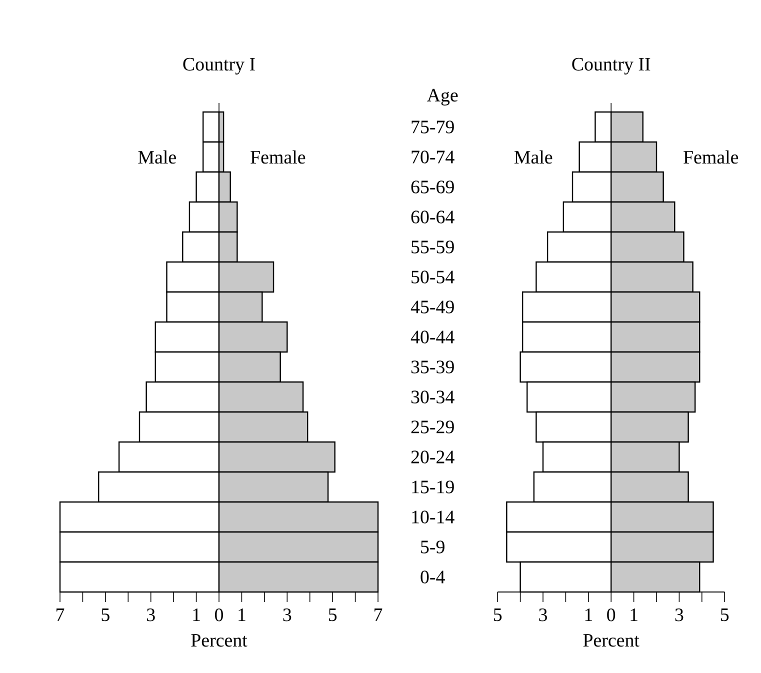 Image resolution: width=761 pixels, height=673 pixels. I want to click on y-tick-label: 60-64, so click(432, 217).